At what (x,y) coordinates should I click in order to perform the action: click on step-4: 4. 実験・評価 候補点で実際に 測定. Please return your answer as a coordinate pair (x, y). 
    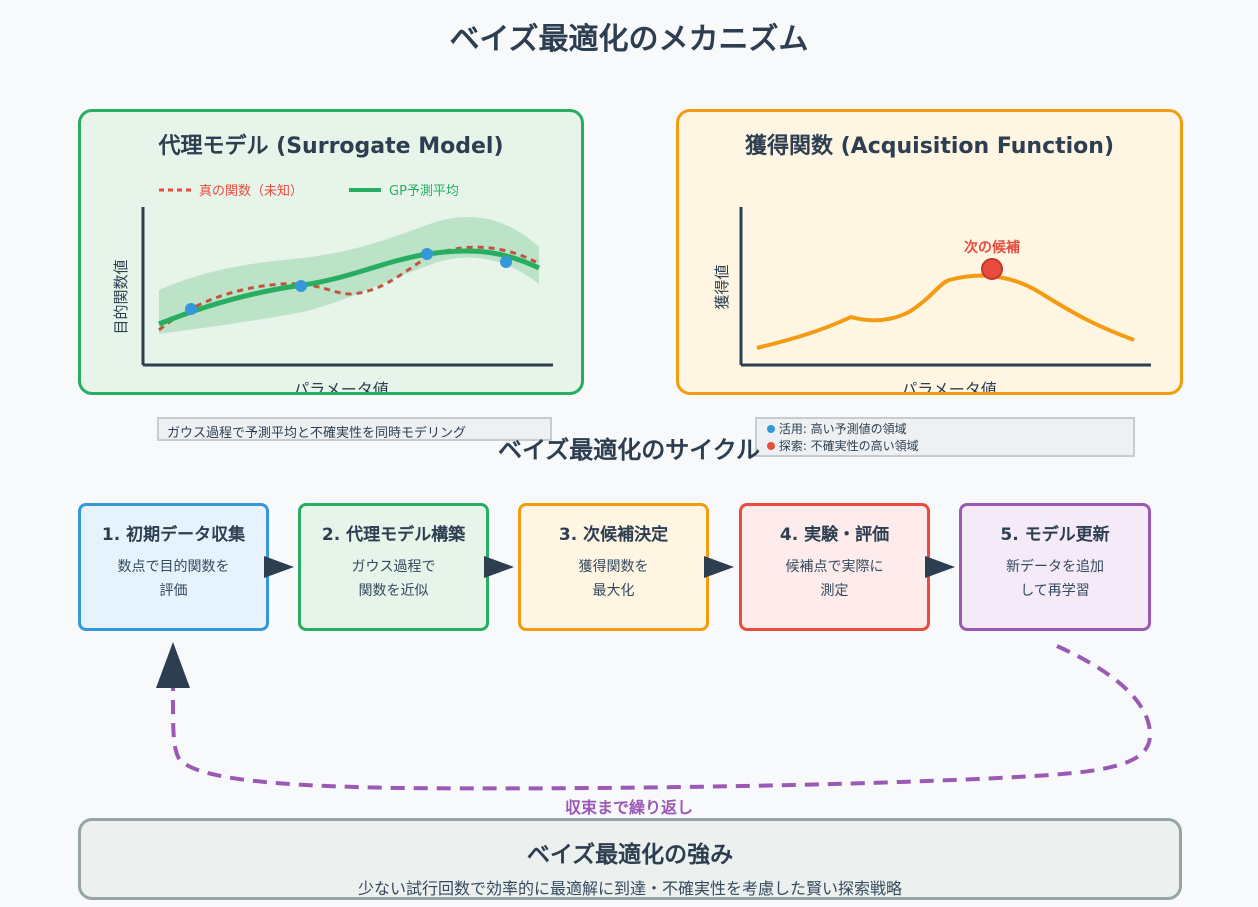
    Looking at the image, I should click on (834, 567).